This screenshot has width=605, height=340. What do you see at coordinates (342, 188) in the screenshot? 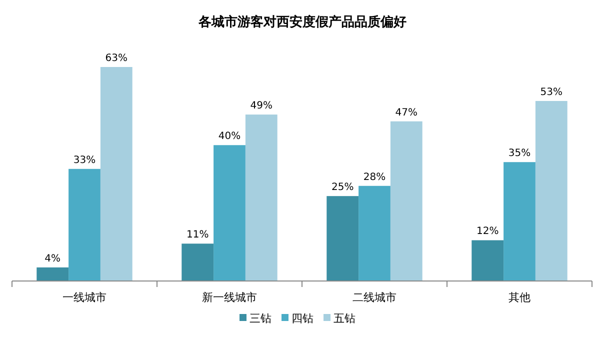
I see `data-label: 25%` at bounding box center [342, 188].